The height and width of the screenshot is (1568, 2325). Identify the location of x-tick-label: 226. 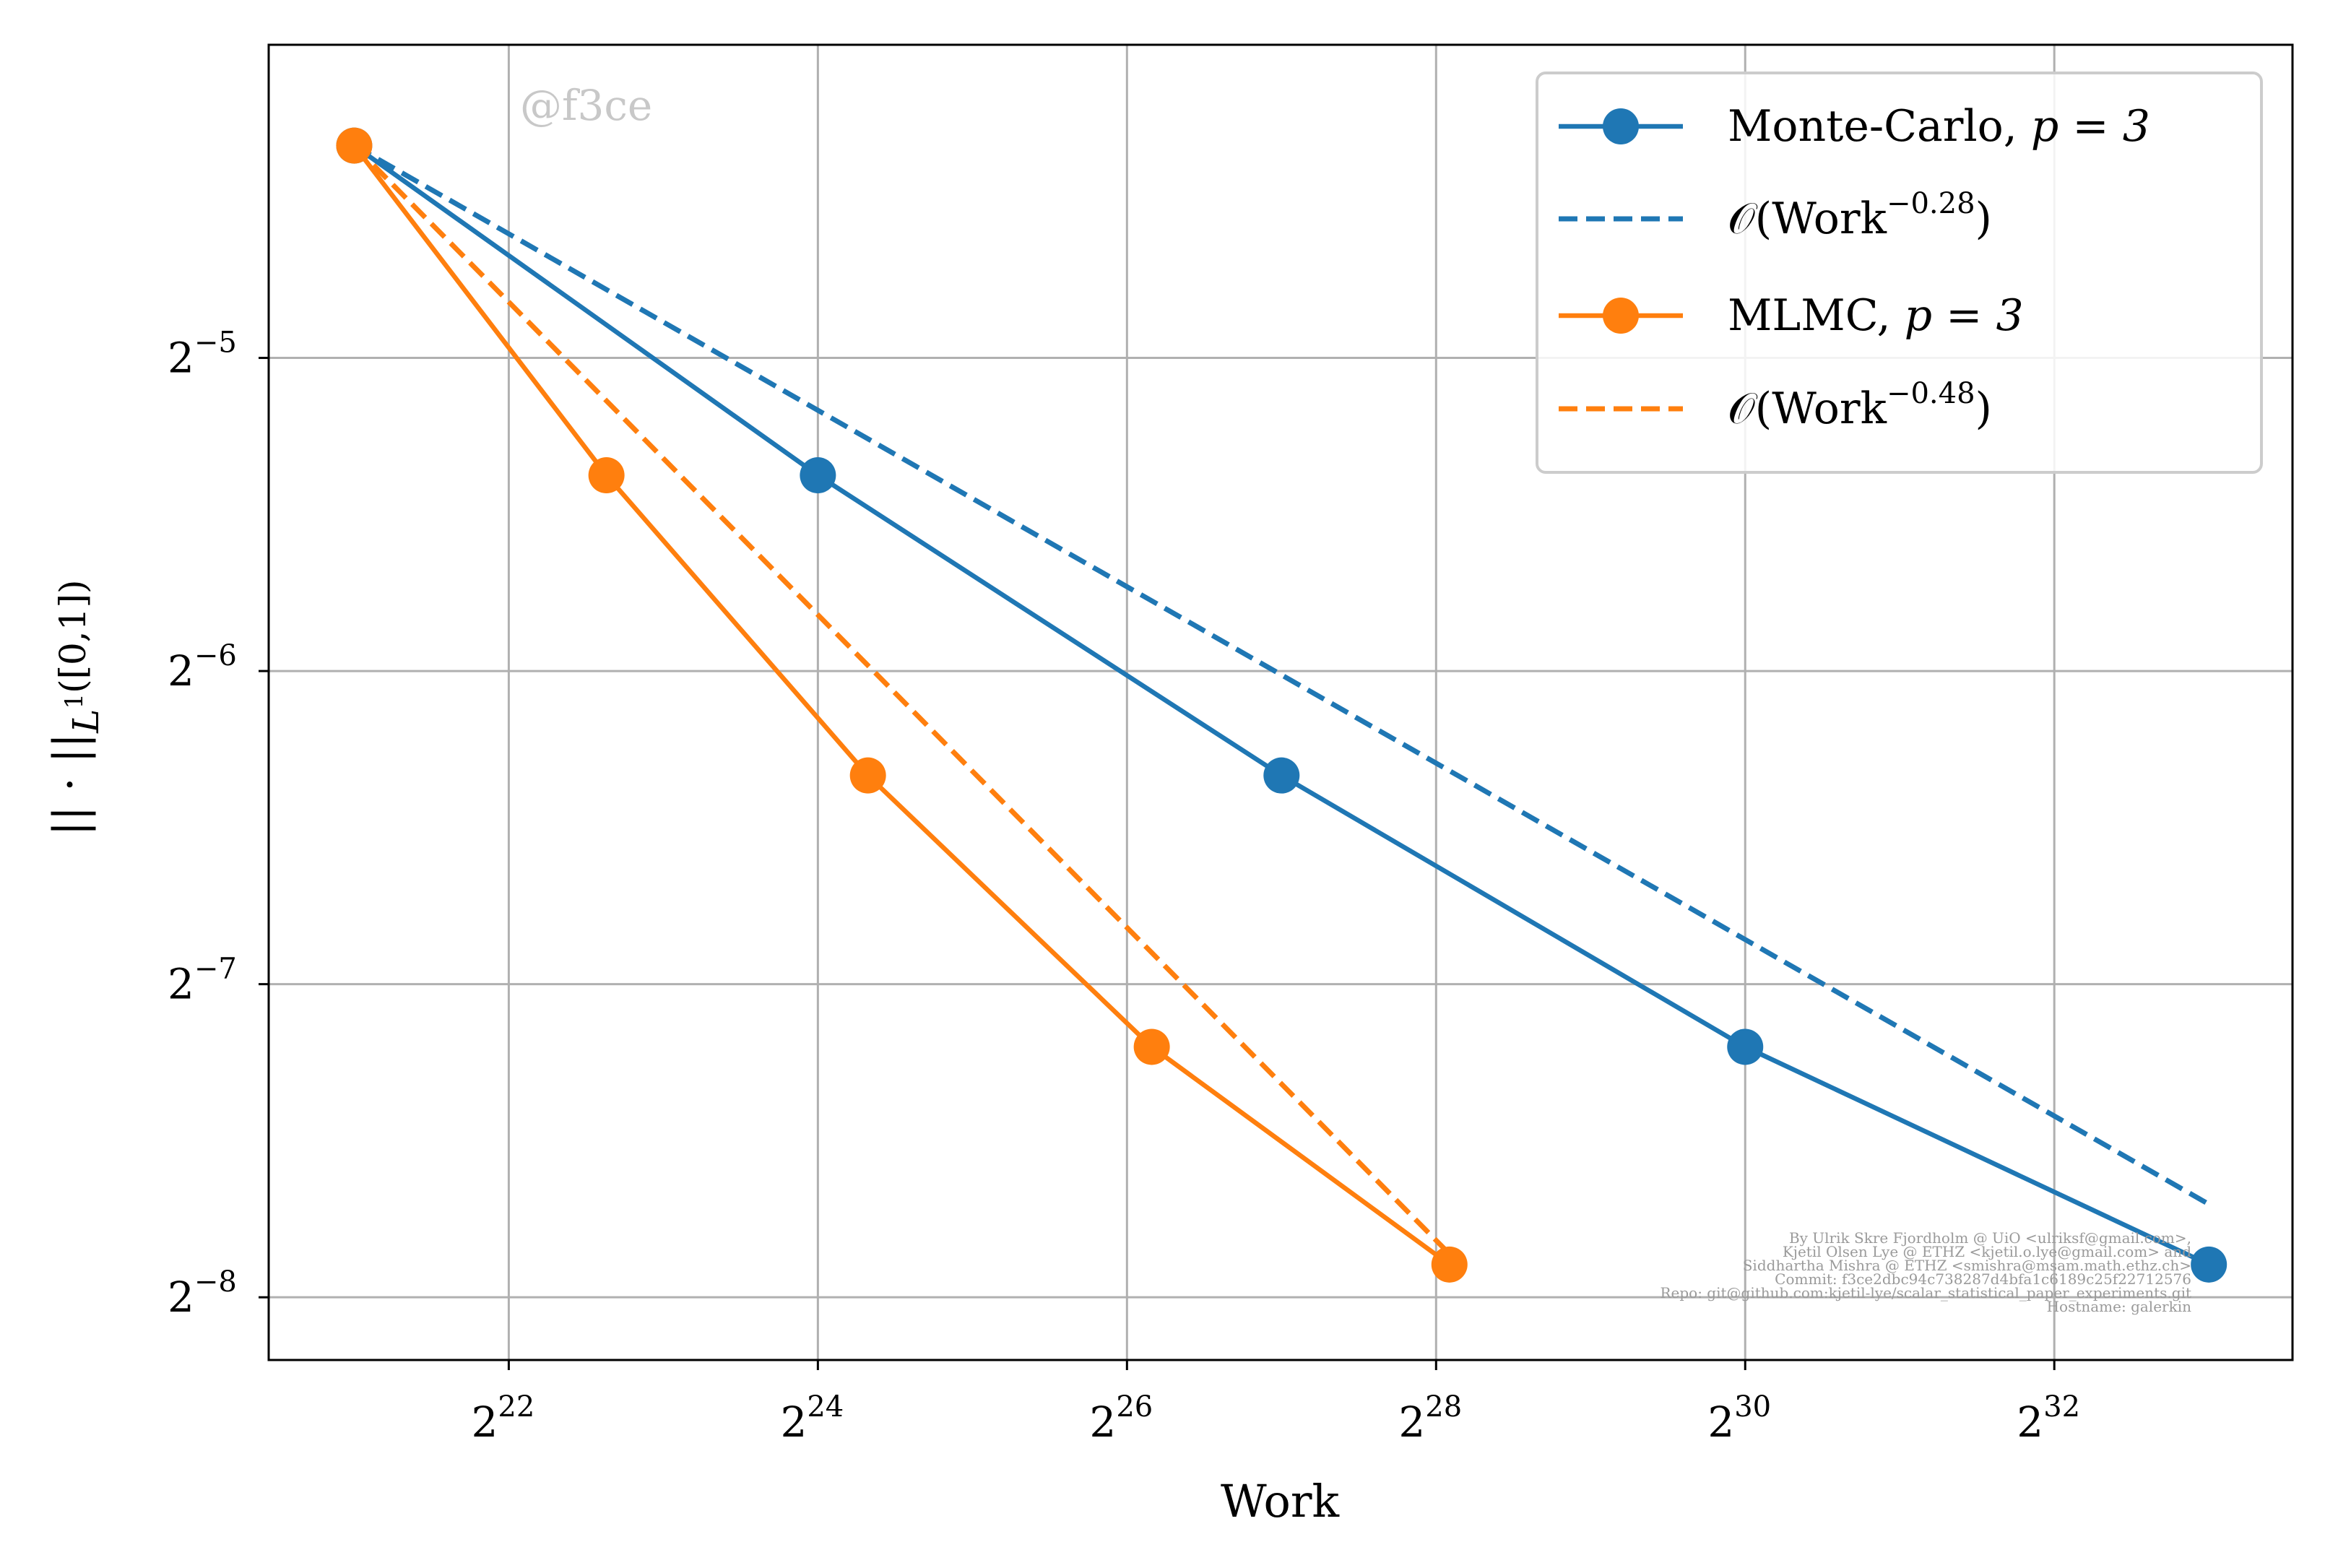
(1121, 1418).